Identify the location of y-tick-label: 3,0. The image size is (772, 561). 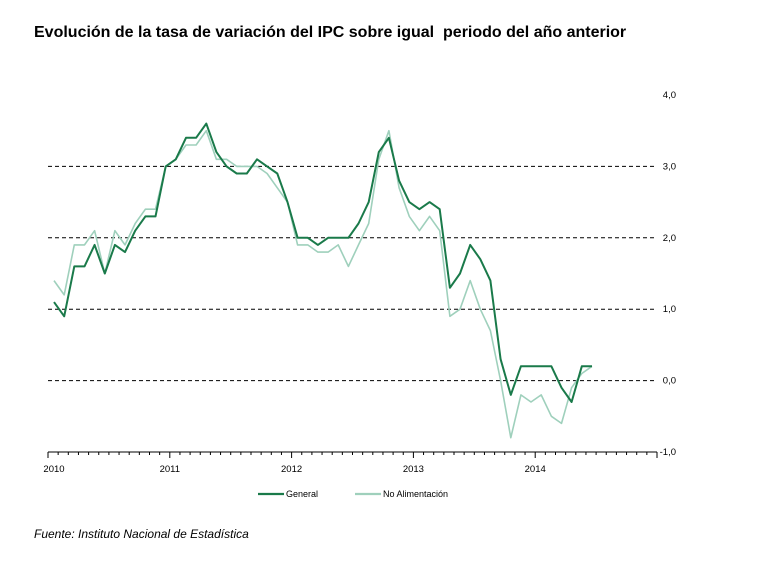
(669, 166).